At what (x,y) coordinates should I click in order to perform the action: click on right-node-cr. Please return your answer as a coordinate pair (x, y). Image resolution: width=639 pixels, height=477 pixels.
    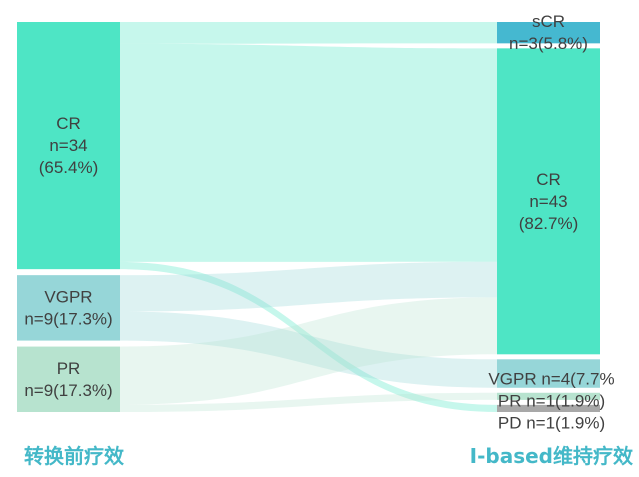
    Looking at the image, I should click on (548, 201).